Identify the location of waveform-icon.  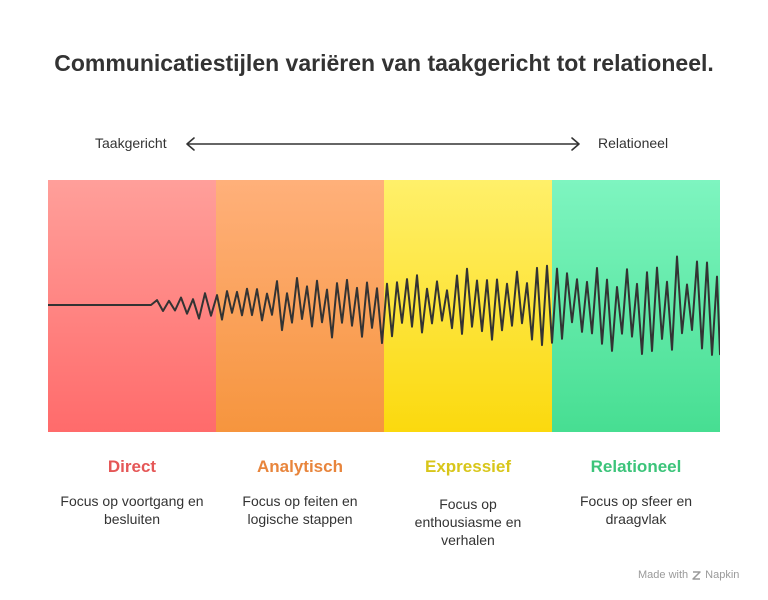
(384, 305).